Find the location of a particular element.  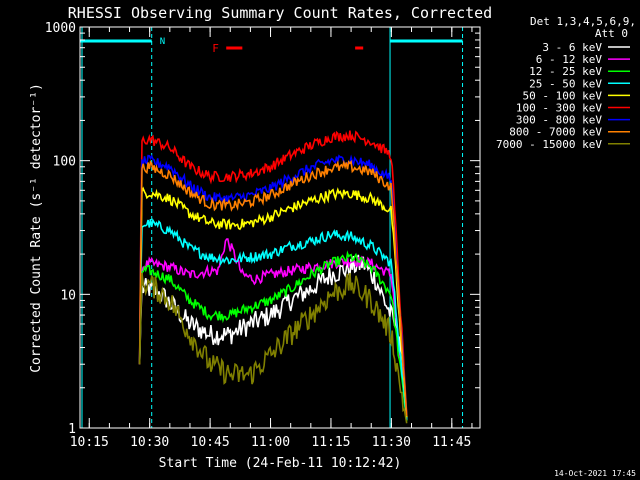

legend-label-3: 25 - 50 keV is located at coordinates (565, 83).